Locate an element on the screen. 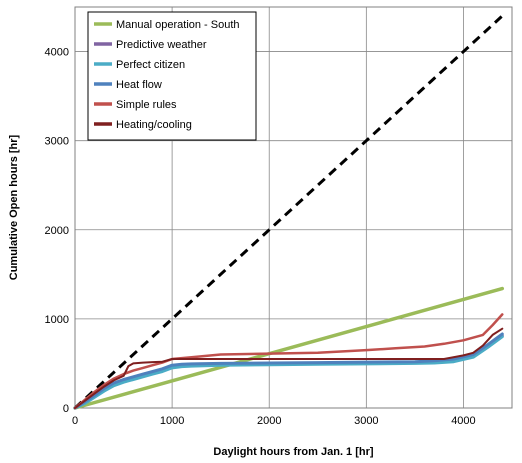  legend-box is located at coordinates (172, 76).